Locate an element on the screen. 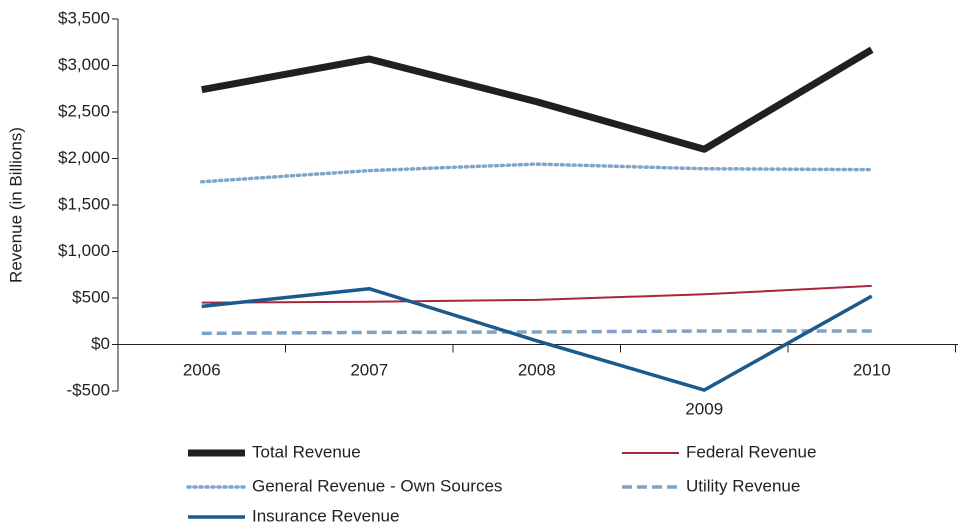  y-tick-label: $1,000 is located at coordinates (84, 250).